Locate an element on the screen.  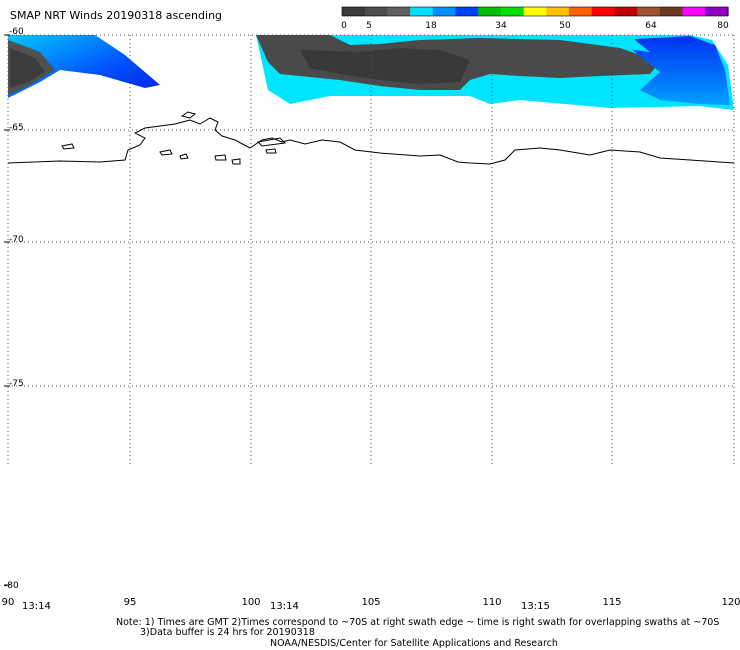
colorbar-label-50: 50 is located at coordinates (565, 26).